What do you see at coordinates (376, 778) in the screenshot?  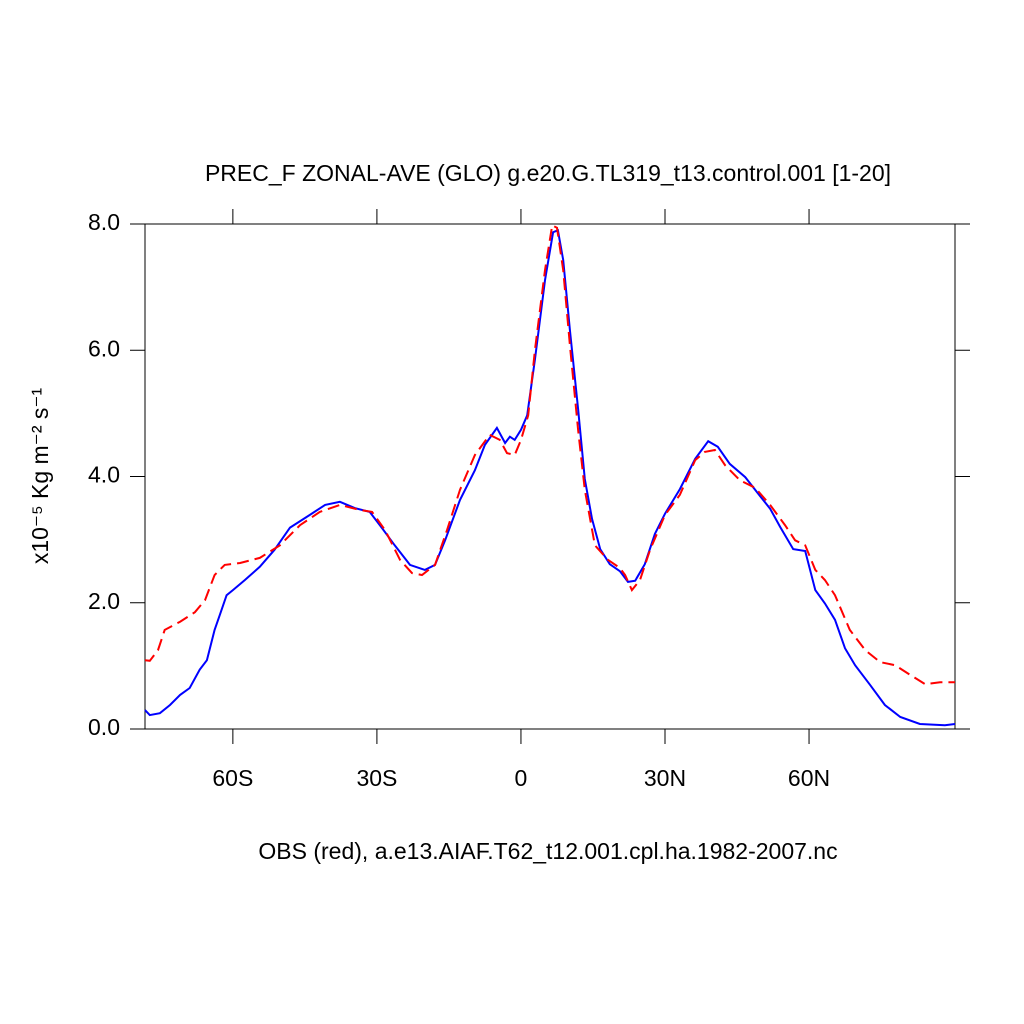 I see `x-tick-label: 30S` at bounding box center [376, 778].